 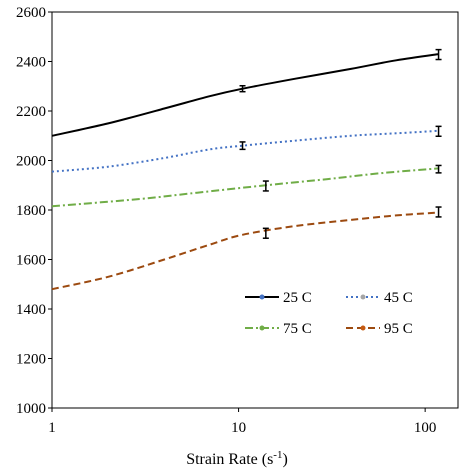 I want to click on legend-label: 45 C, so click(x=398, y=298).